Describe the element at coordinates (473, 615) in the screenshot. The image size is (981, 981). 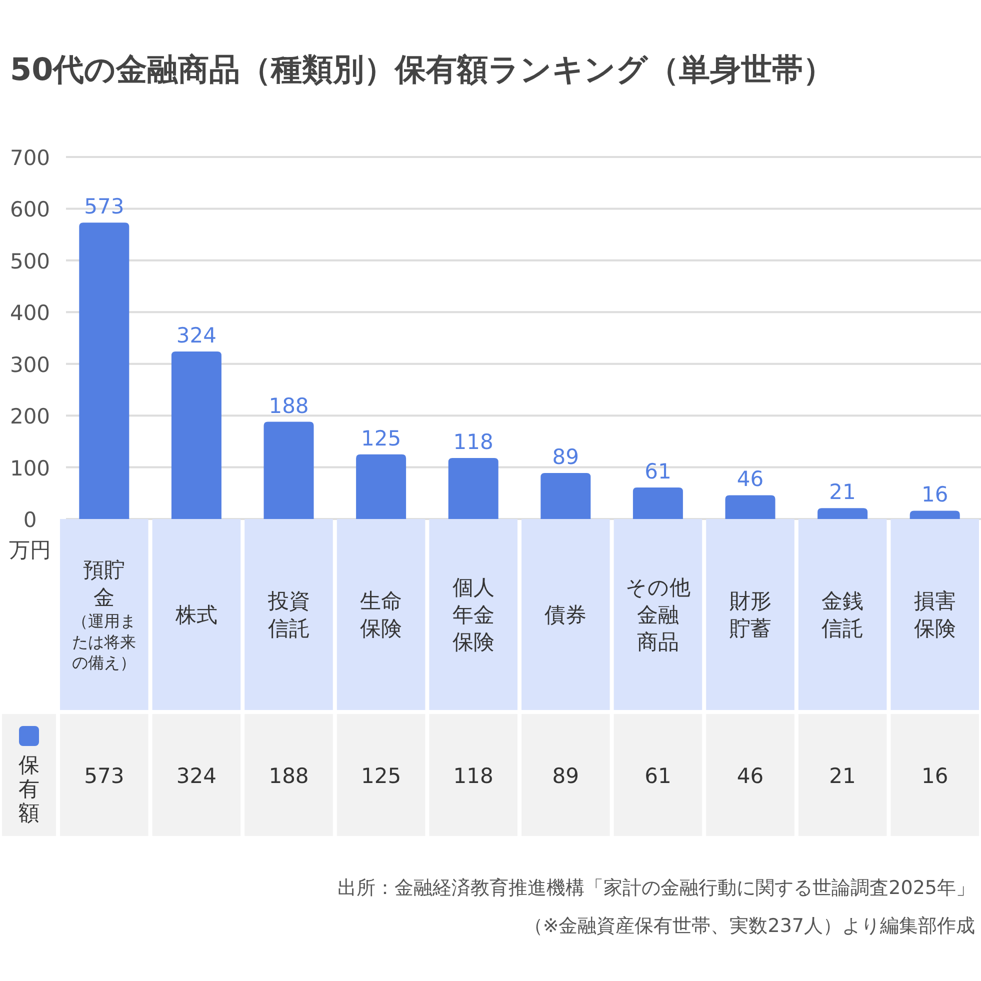
I see `x-tick-label: 個人年金保険` at that location.